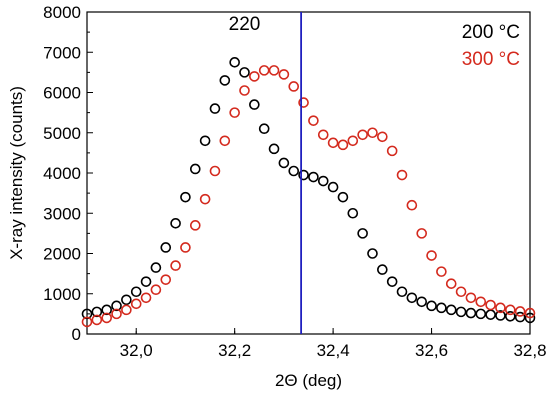 The image size is (550, 401). I want to click on y-tick-label: 4000, so click(62, 173).